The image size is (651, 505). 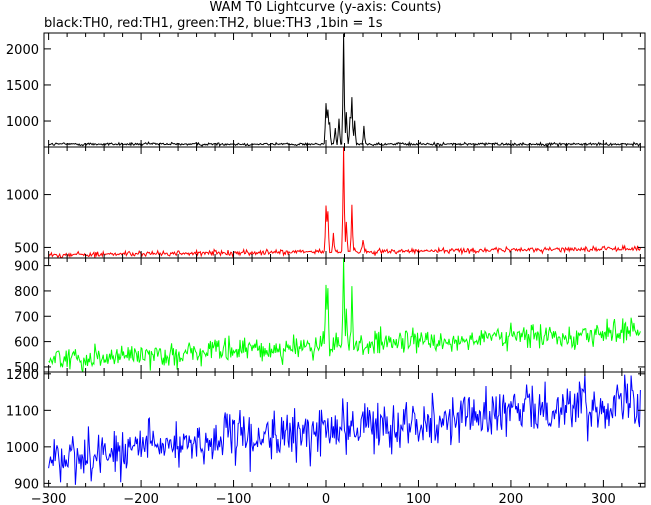 I want to click on x-tick-label: 200, so click(x=511, y=498).